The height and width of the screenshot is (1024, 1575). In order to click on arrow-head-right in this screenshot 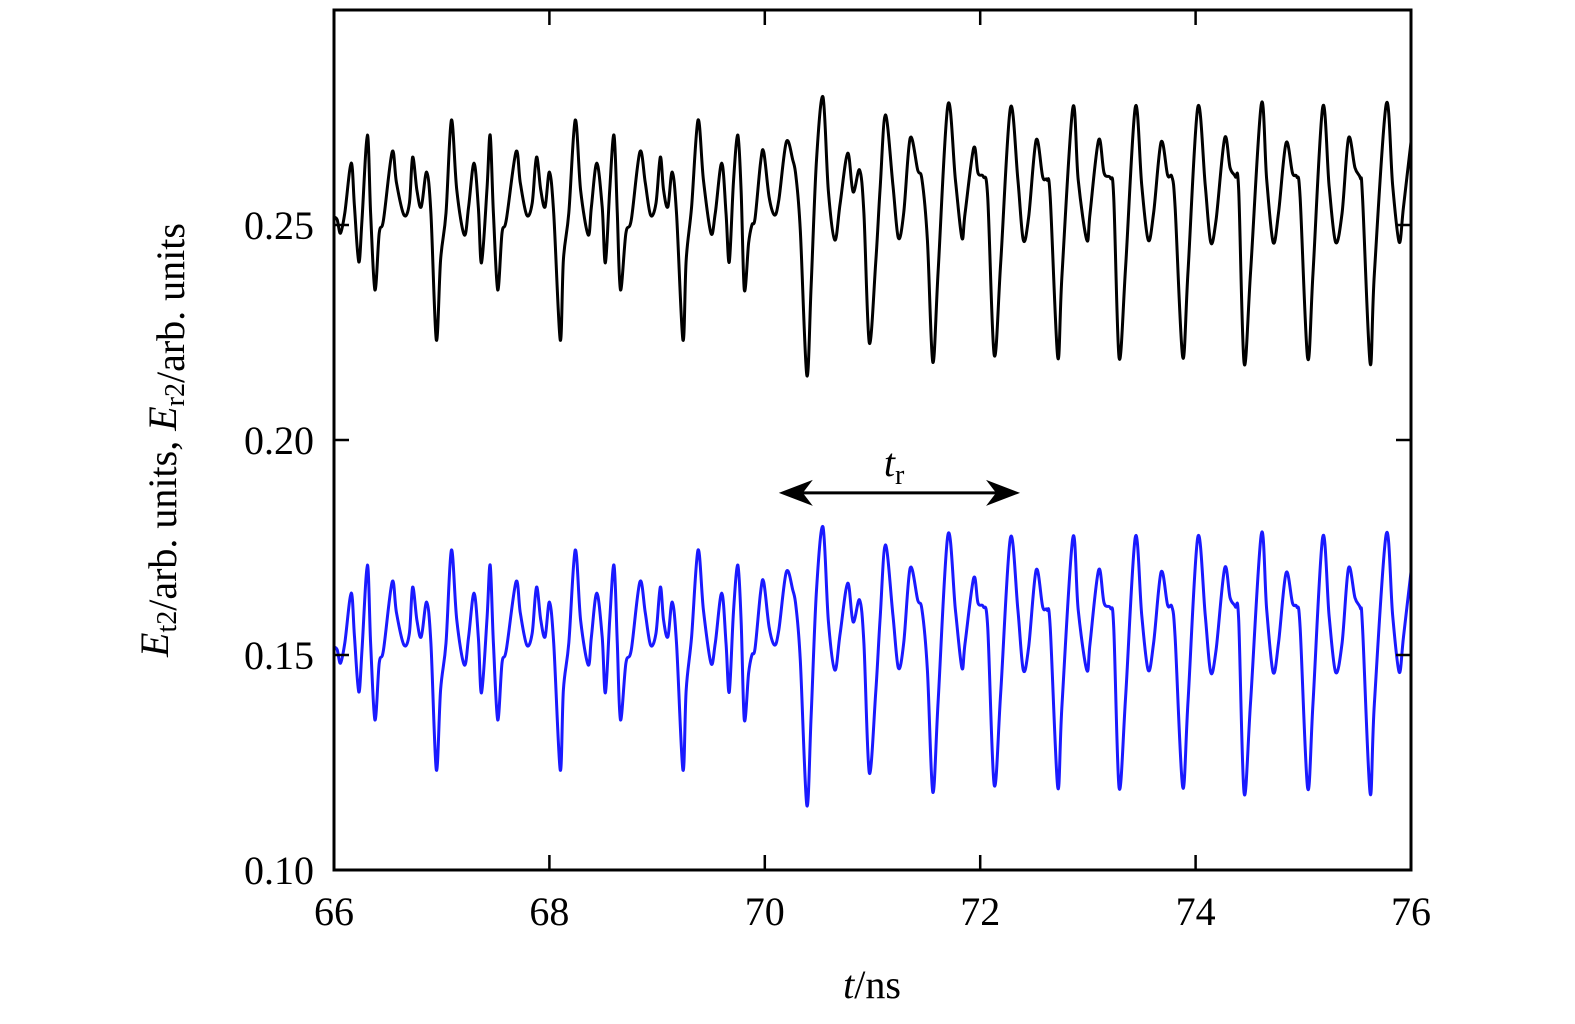, I will do `click(1003, 492)`.